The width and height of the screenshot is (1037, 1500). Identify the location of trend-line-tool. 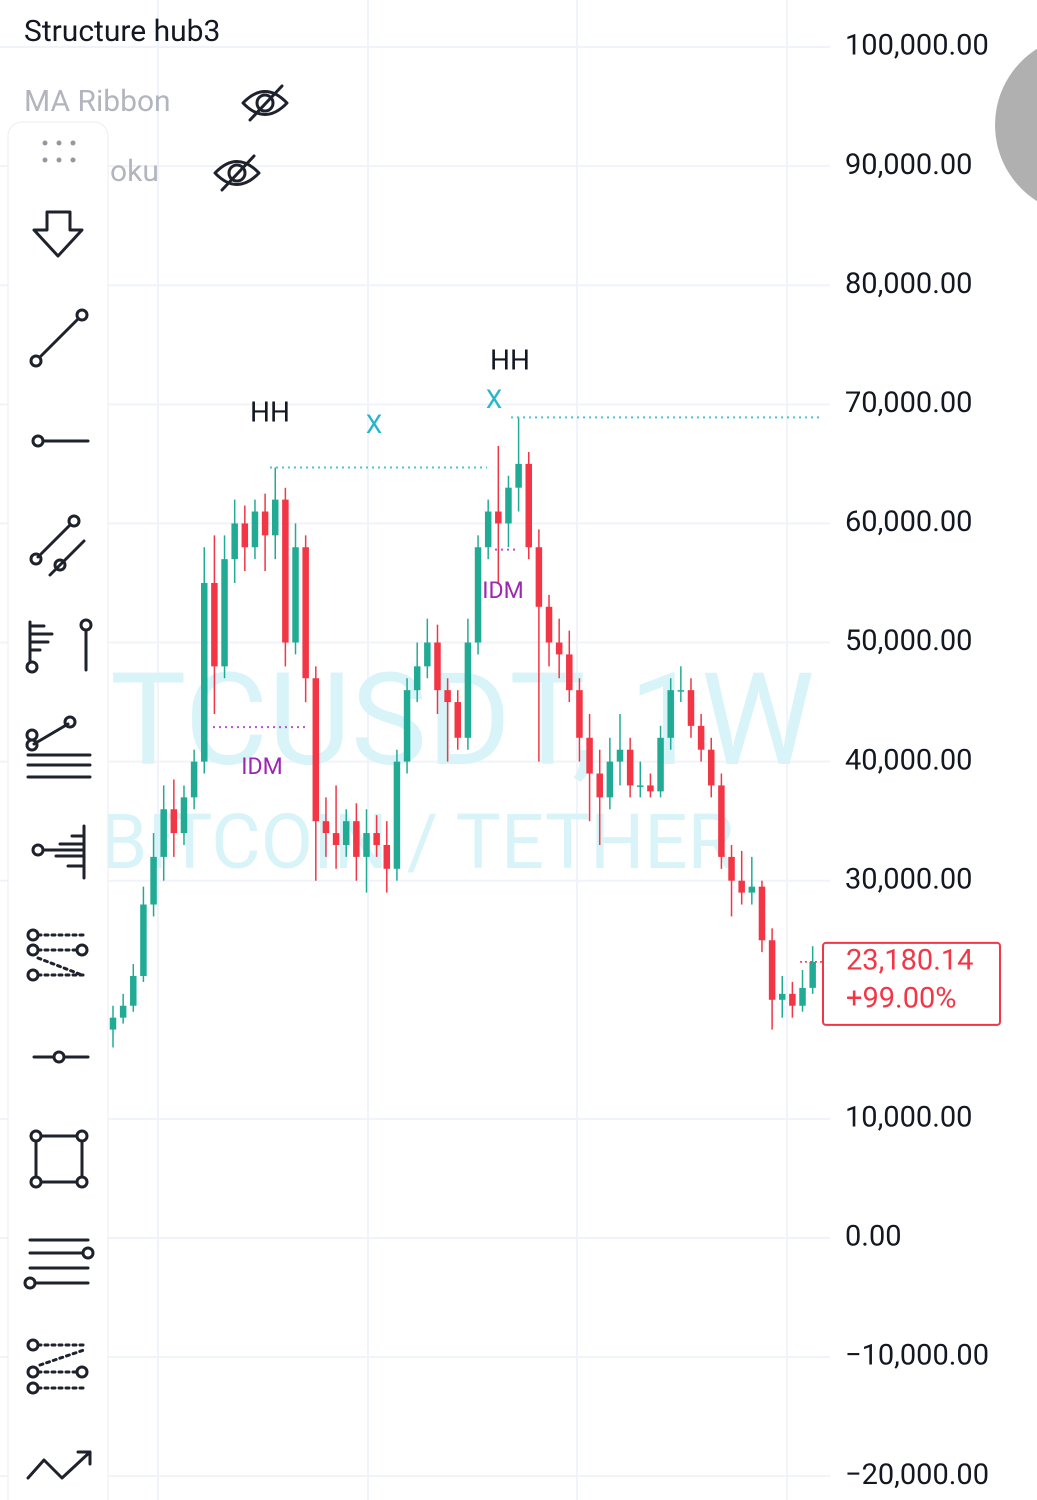
(59, 338).